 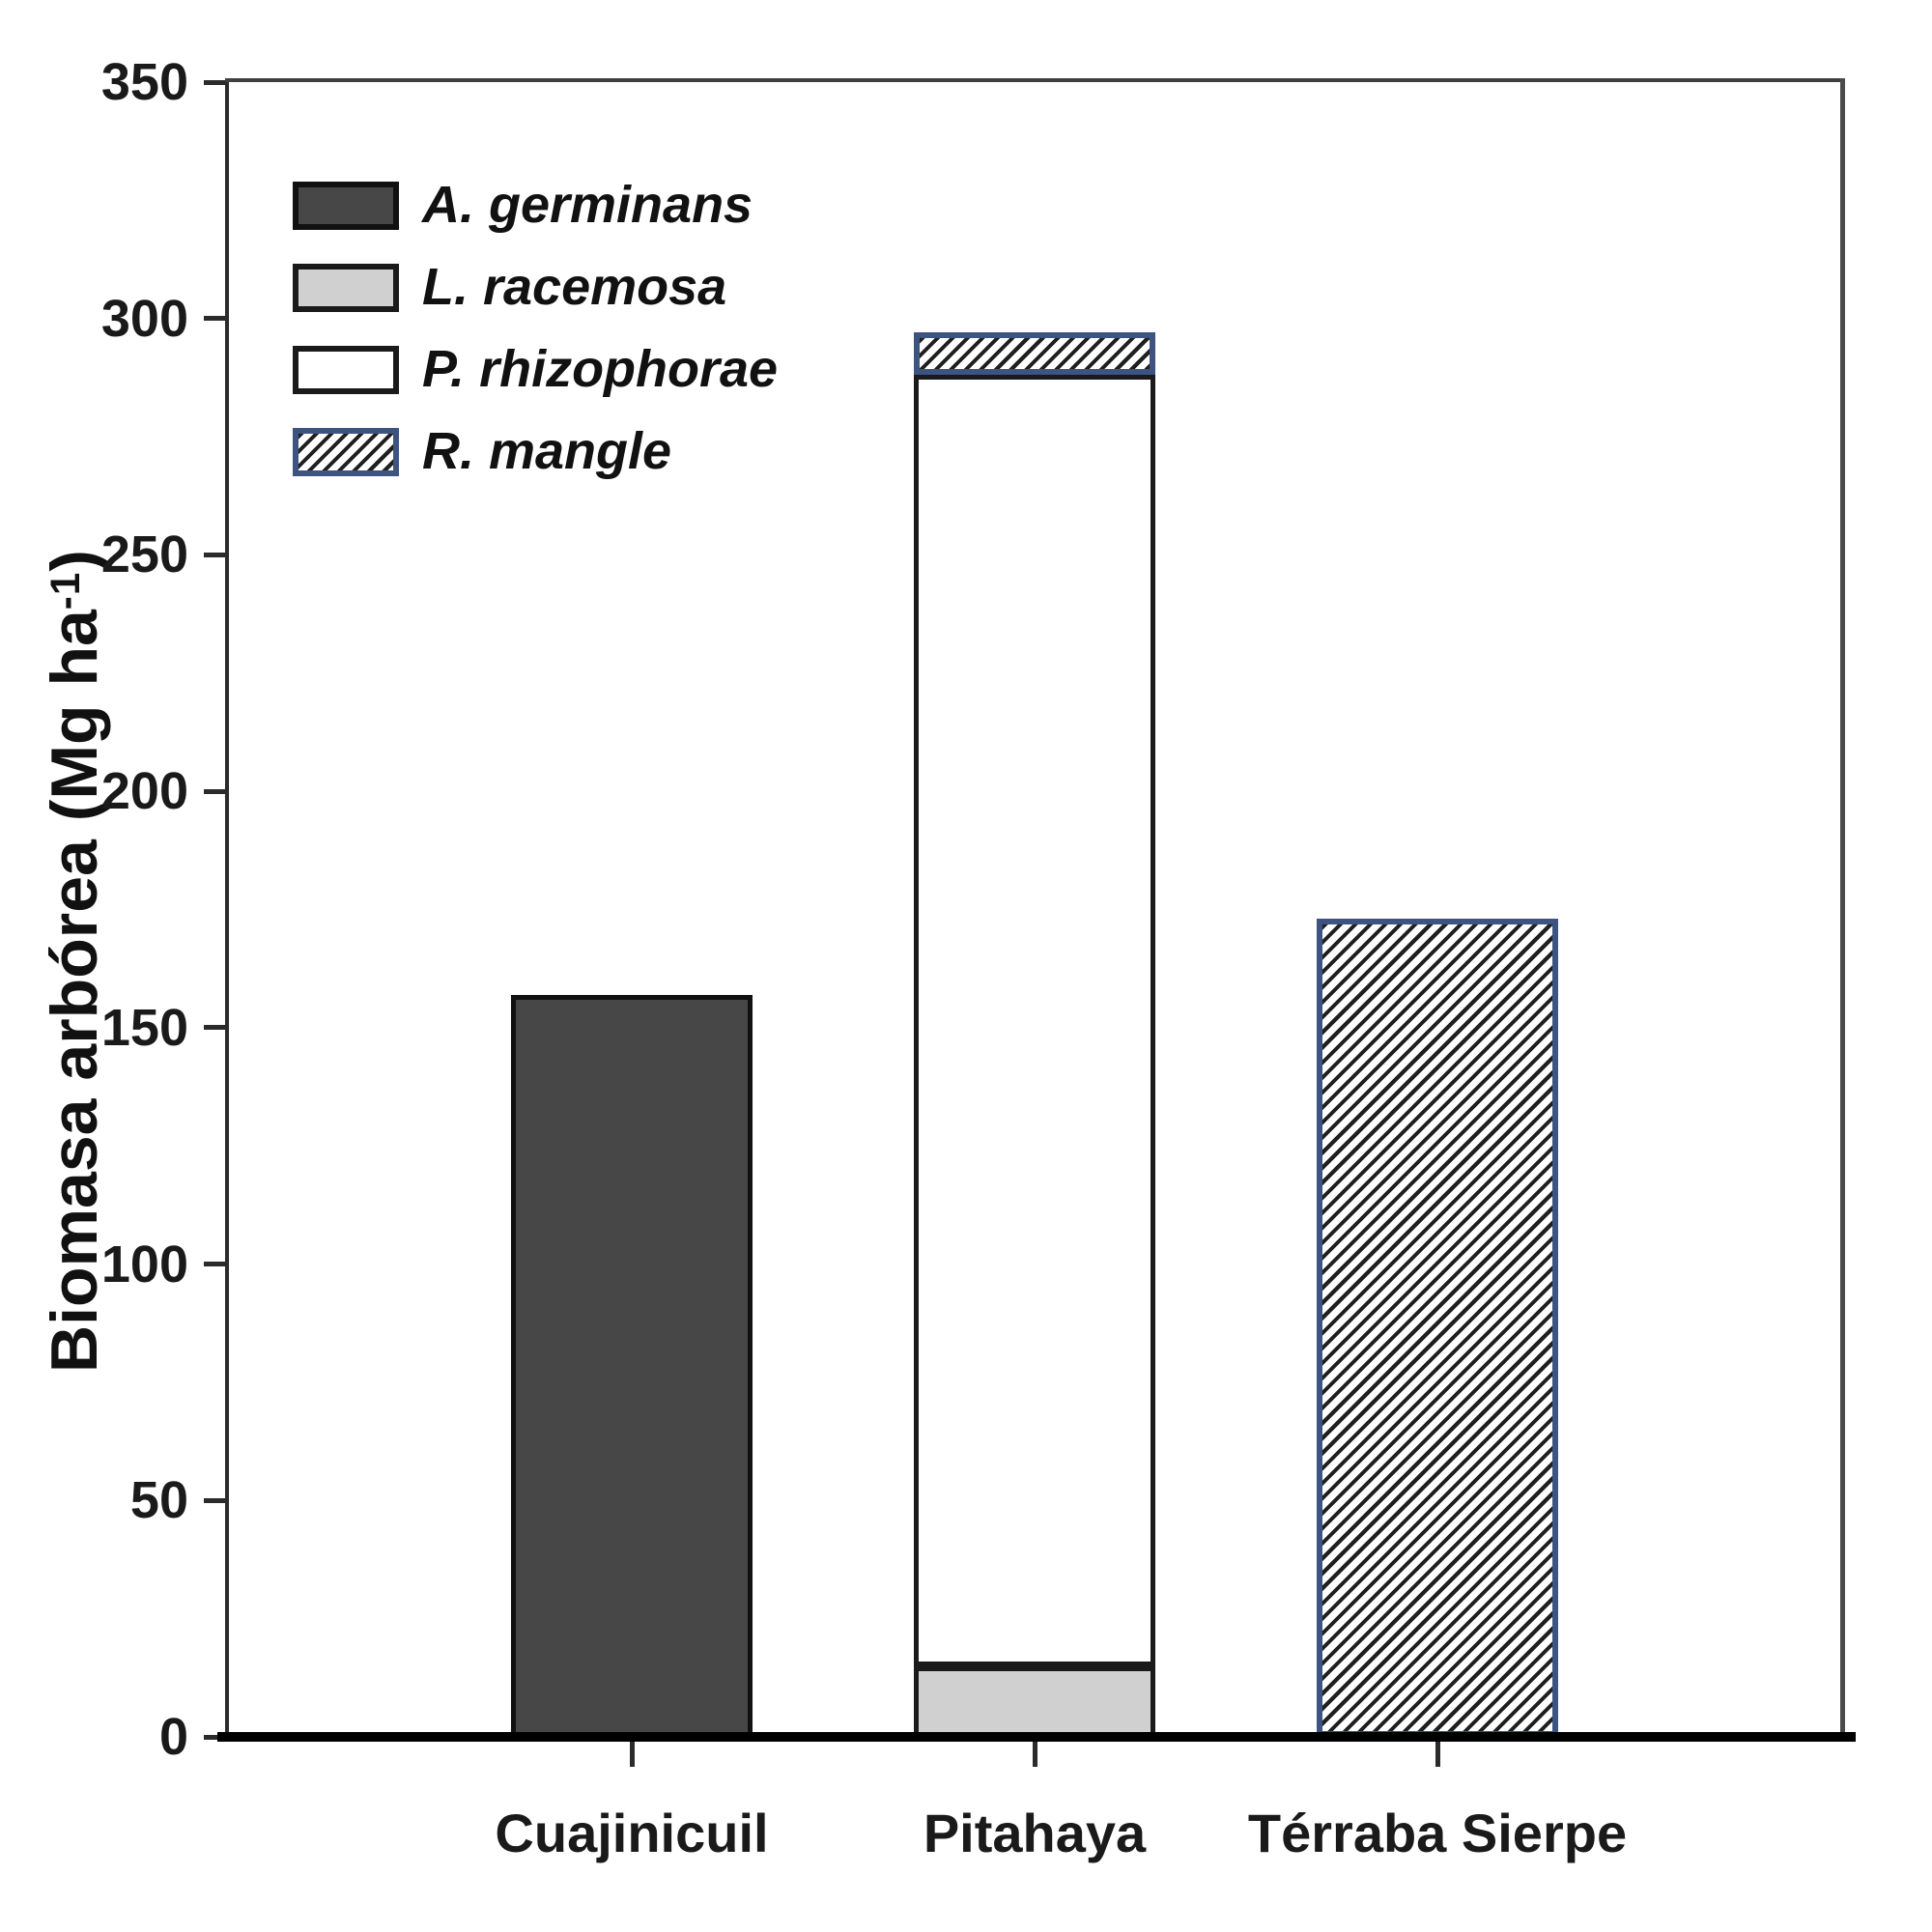 What do you see at coordinates (144, 1264) in the screenshot?
I see `y-tick-label: 100` at bounding box center [144, 1264].